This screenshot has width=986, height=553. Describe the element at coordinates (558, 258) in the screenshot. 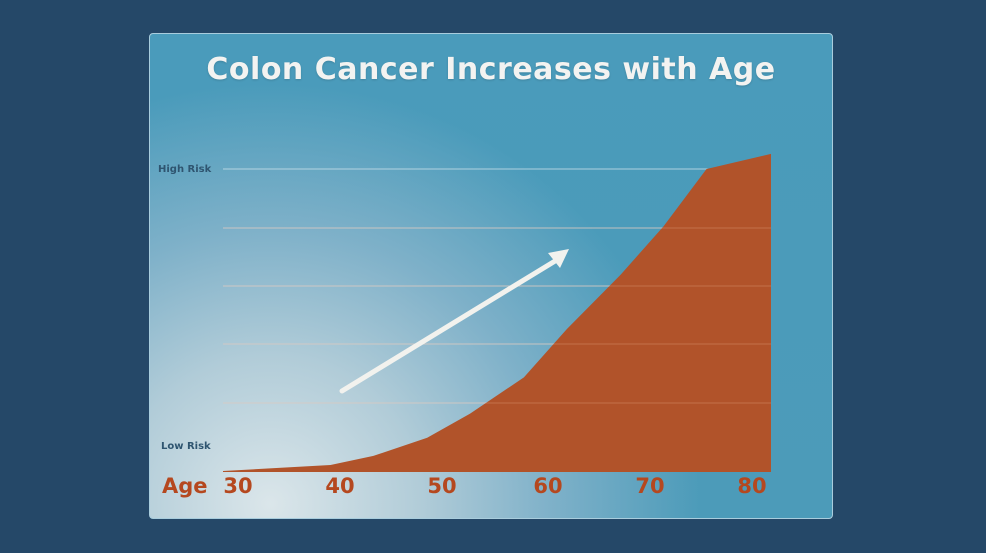

I see `trend-arrow-head` at that location.